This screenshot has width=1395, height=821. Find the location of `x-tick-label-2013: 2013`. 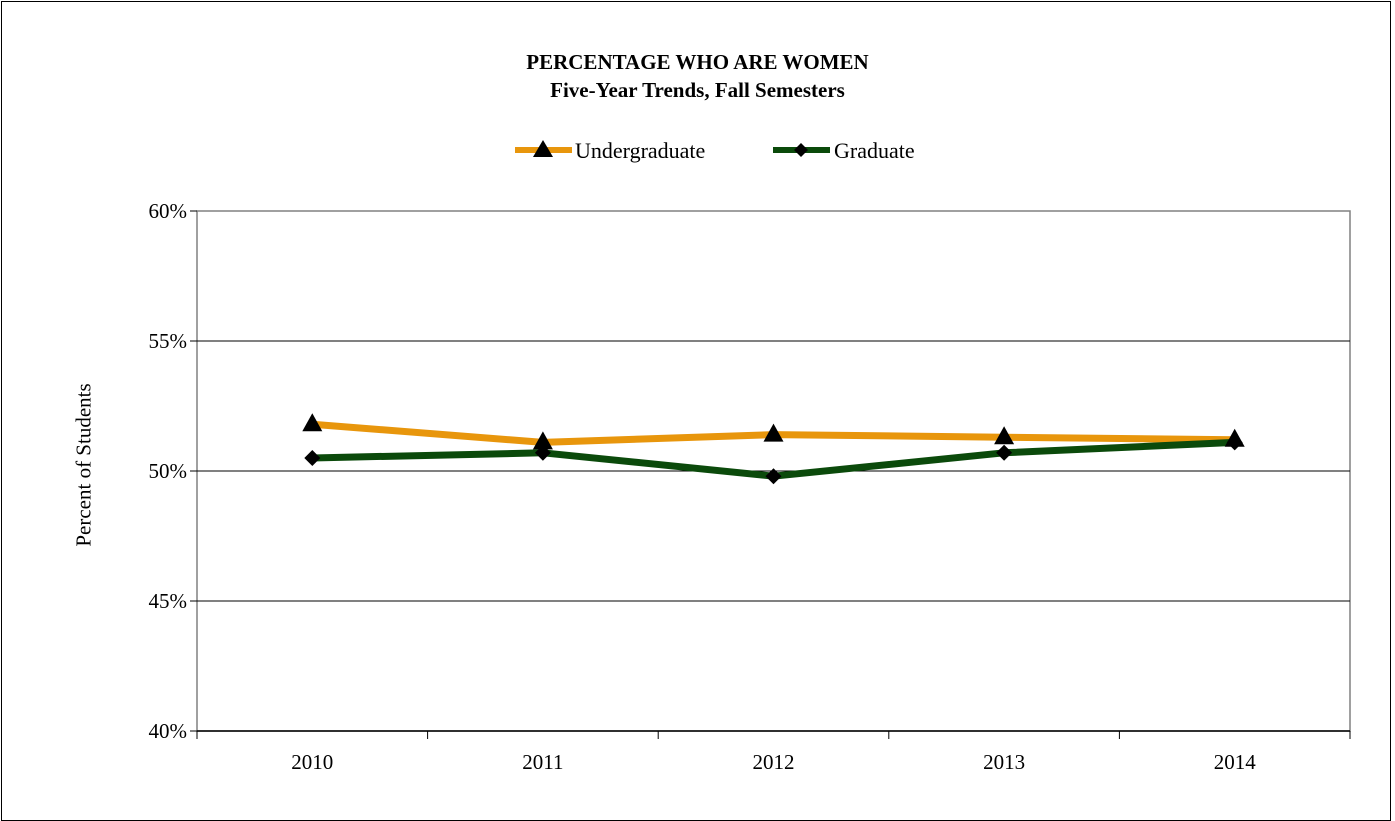

x-tick-label-2013: 2013 is located at coordinates (1004, 762).